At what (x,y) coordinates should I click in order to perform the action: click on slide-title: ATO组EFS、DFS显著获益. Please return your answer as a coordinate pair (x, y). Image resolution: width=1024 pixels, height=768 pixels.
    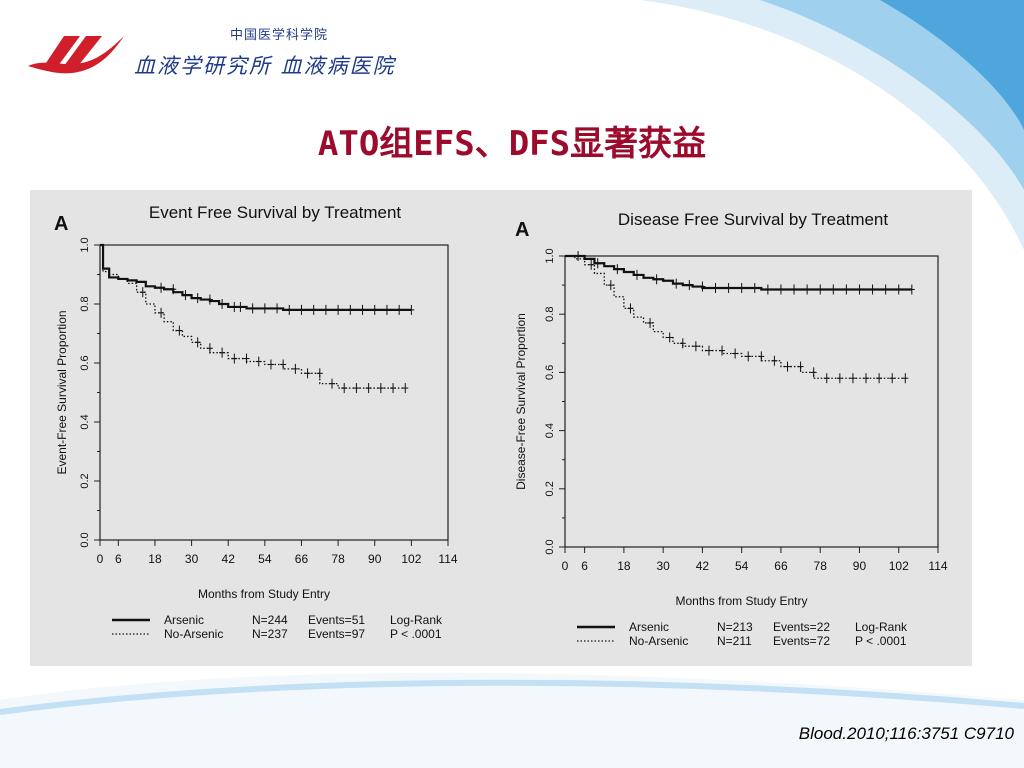
    Looking at the image, I should click on (512, 144).